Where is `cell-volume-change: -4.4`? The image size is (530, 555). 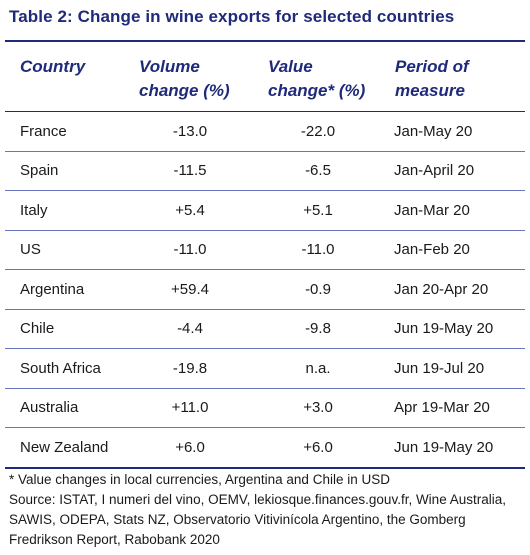 cell-volume-change: -4.4 is located at coordinates (190, 329).